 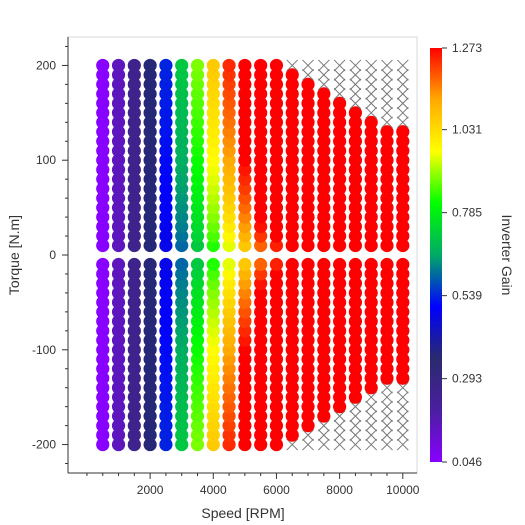 What do you see at coordinates (52, 255) in the screenshot?
I see `y-tick-label: 0` at bounding box center [52, 255].